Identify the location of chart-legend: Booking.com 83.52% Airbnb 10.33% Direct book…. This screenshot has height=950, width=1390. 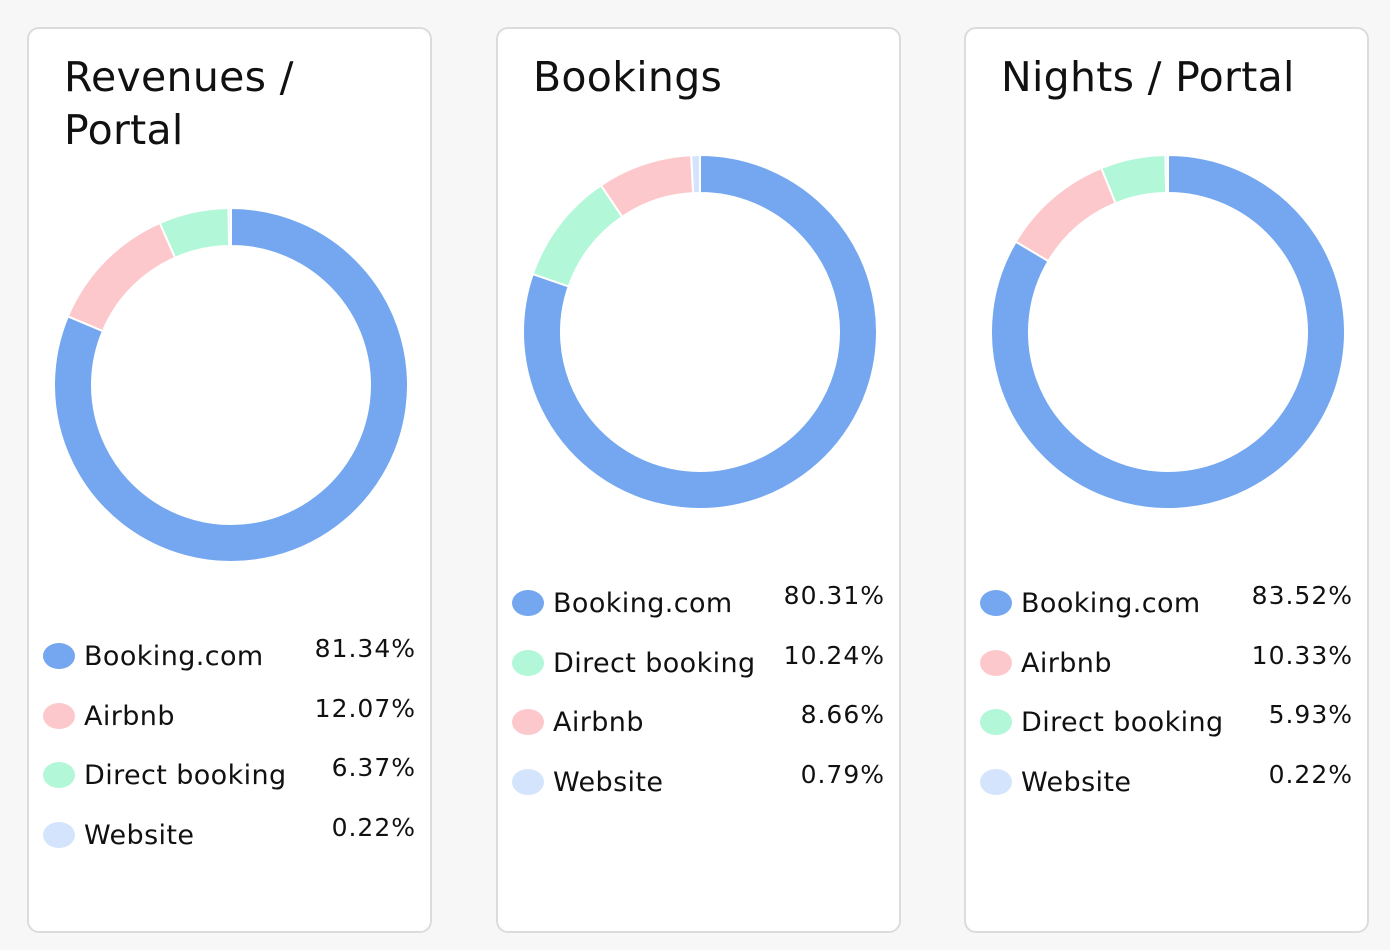
(1166, 695).